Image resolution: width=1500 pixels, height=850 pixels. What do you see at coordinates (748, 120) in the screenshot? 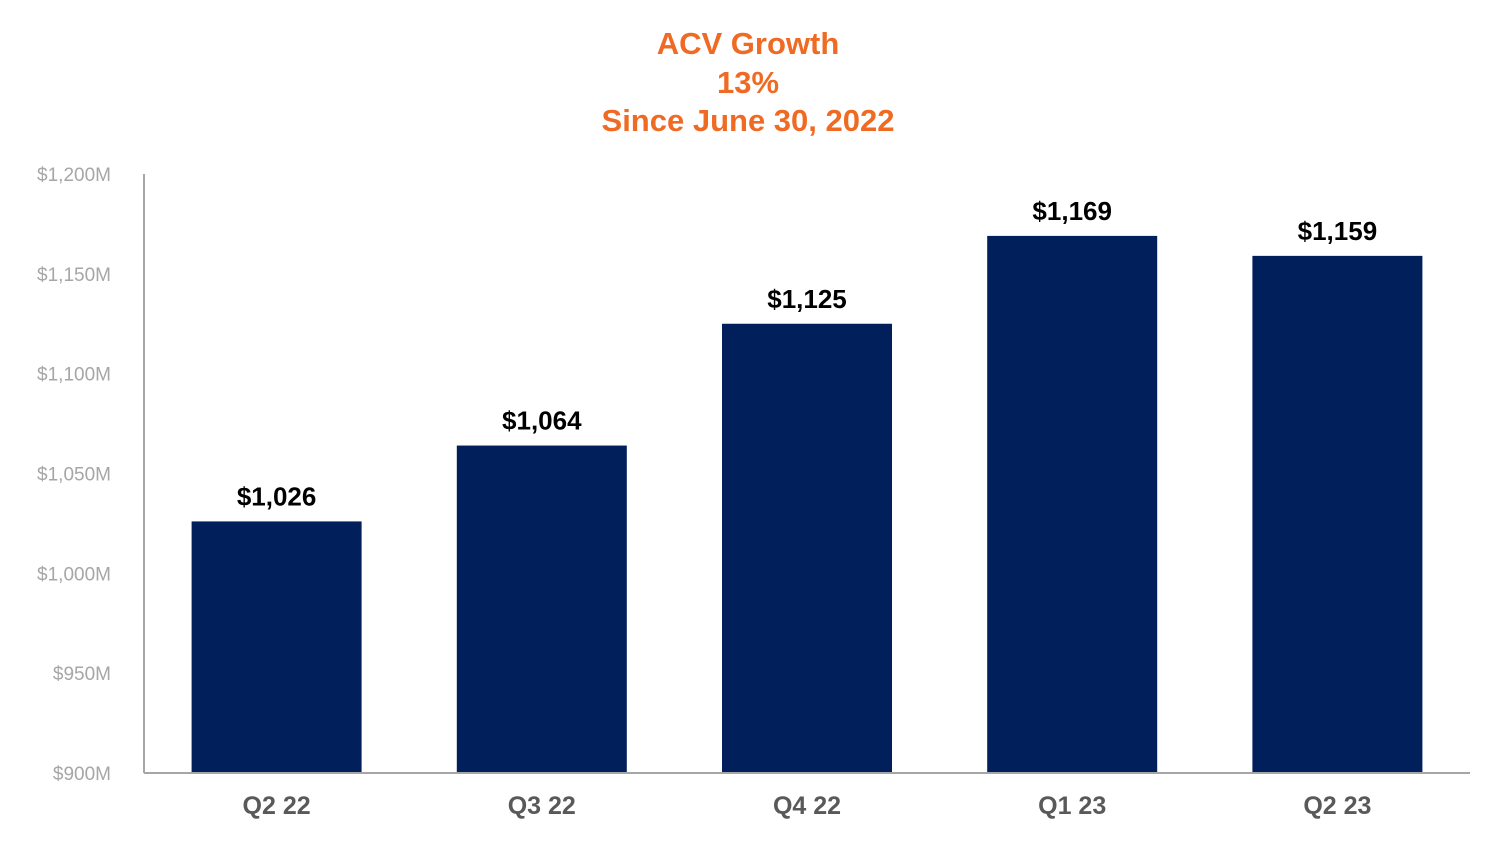
I see `chart-title-line-3: Since June 30, 2022` at bounding box center [748, 120].